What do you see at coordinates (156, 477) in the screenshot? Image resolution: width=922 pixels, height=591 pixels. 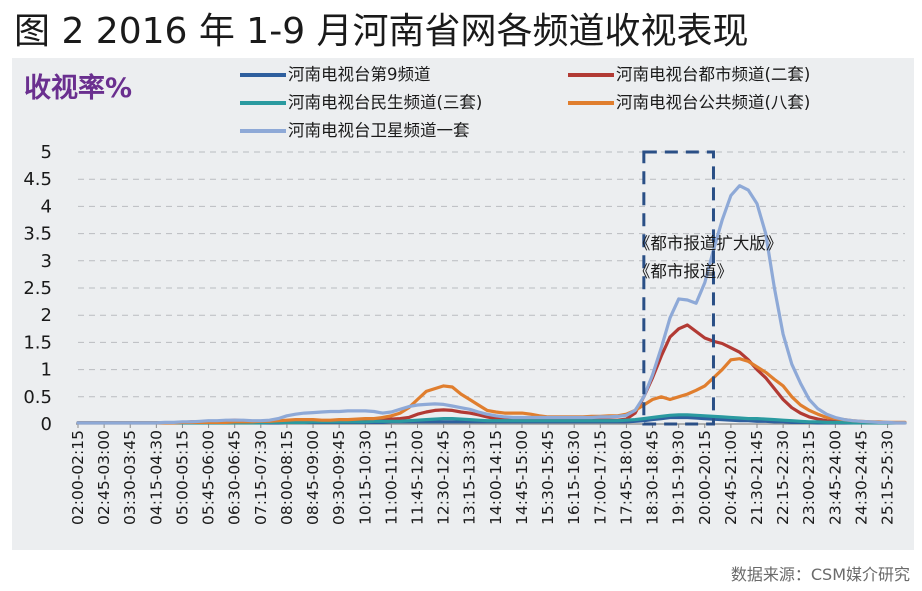 I see `x-tick-label: 04:15-04:30` at bounding box center [156, 477].